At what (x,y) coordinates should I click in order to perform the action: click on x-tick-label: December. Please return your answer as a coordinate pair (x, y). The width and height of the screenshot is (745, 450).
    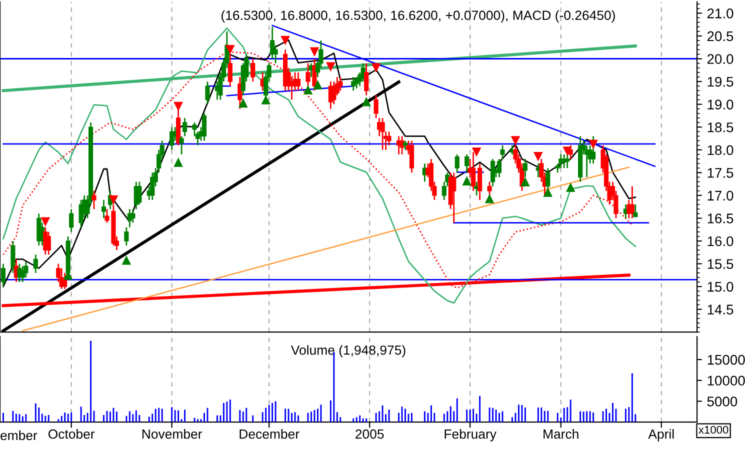
    Looking at the image, I should click on (270, 434).